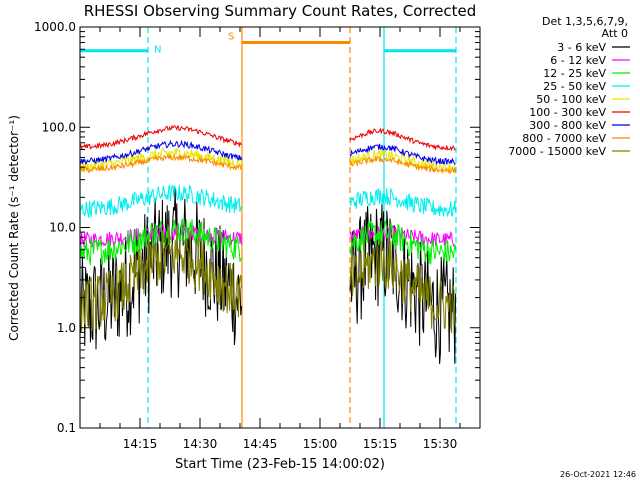 Image resolution: width=640 pixels, height=480 pixels. Describe the element at coordinates (567, 112) in the screenshot. I see `legend-label: 100 - 300 keV` at that location.